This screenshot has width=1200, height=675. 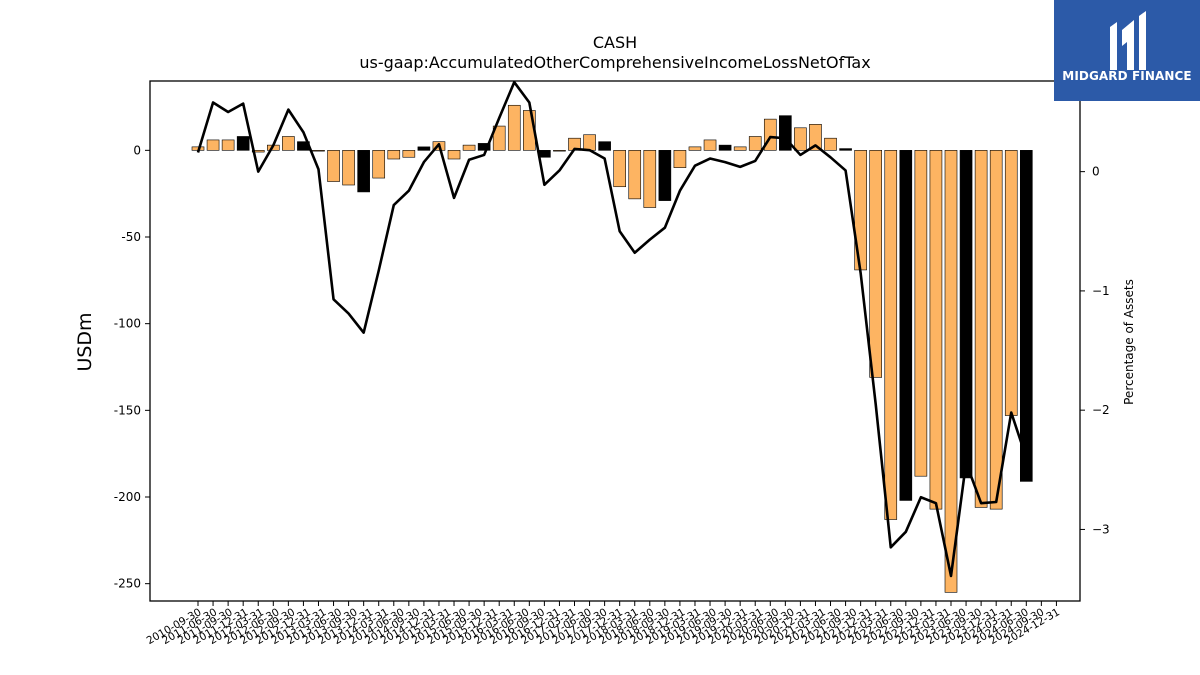 What do you see at coordinates (1101, 410) in the screenshot?
I see `y2-tick-label: −2` at bounding box center [1101, 410].